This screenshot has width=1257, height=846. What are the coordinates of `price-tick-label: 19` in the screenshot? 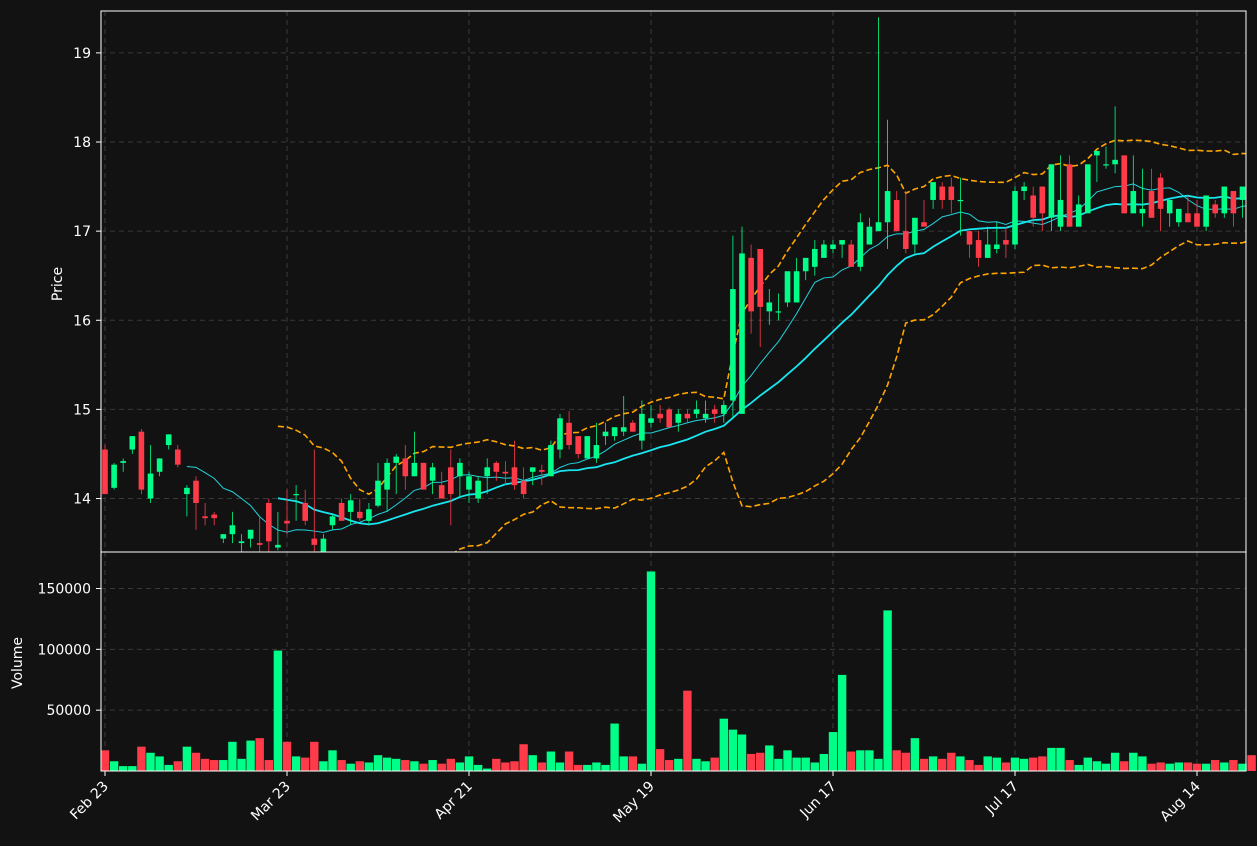 It's located at (82, 54).